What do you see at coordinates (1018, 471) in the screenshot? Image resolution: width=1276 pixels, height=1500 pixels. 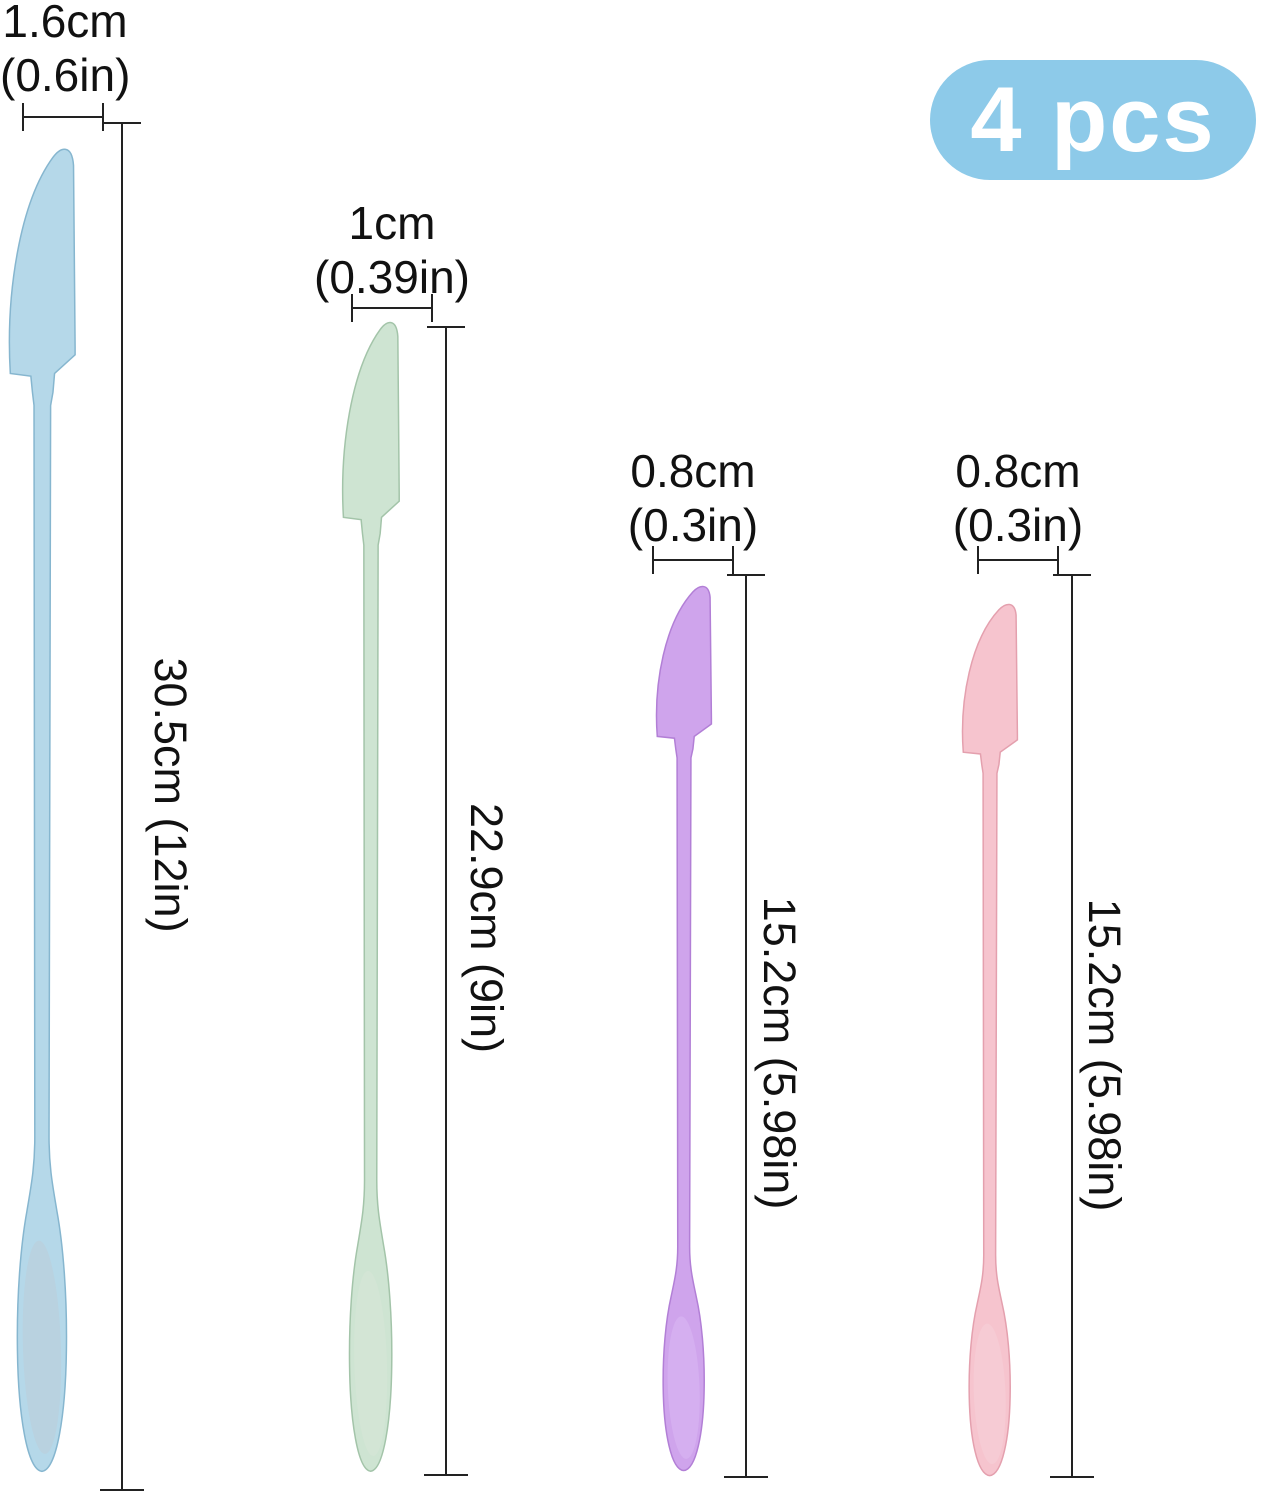 I see `pink-width-cm: 0.8cm` at bounding box center [1018, 471].